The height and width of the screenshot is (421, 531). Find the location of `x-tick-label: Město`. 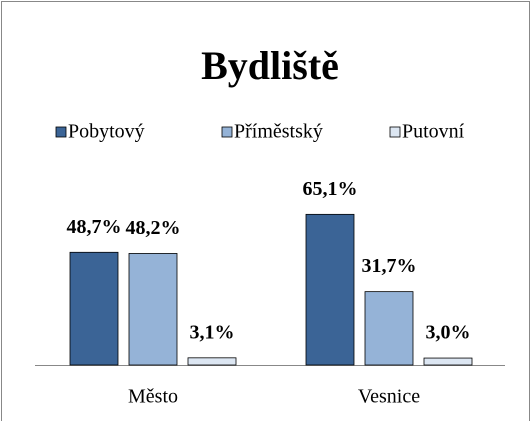

x-tick-label: Město is located at coordinates (153, 397).